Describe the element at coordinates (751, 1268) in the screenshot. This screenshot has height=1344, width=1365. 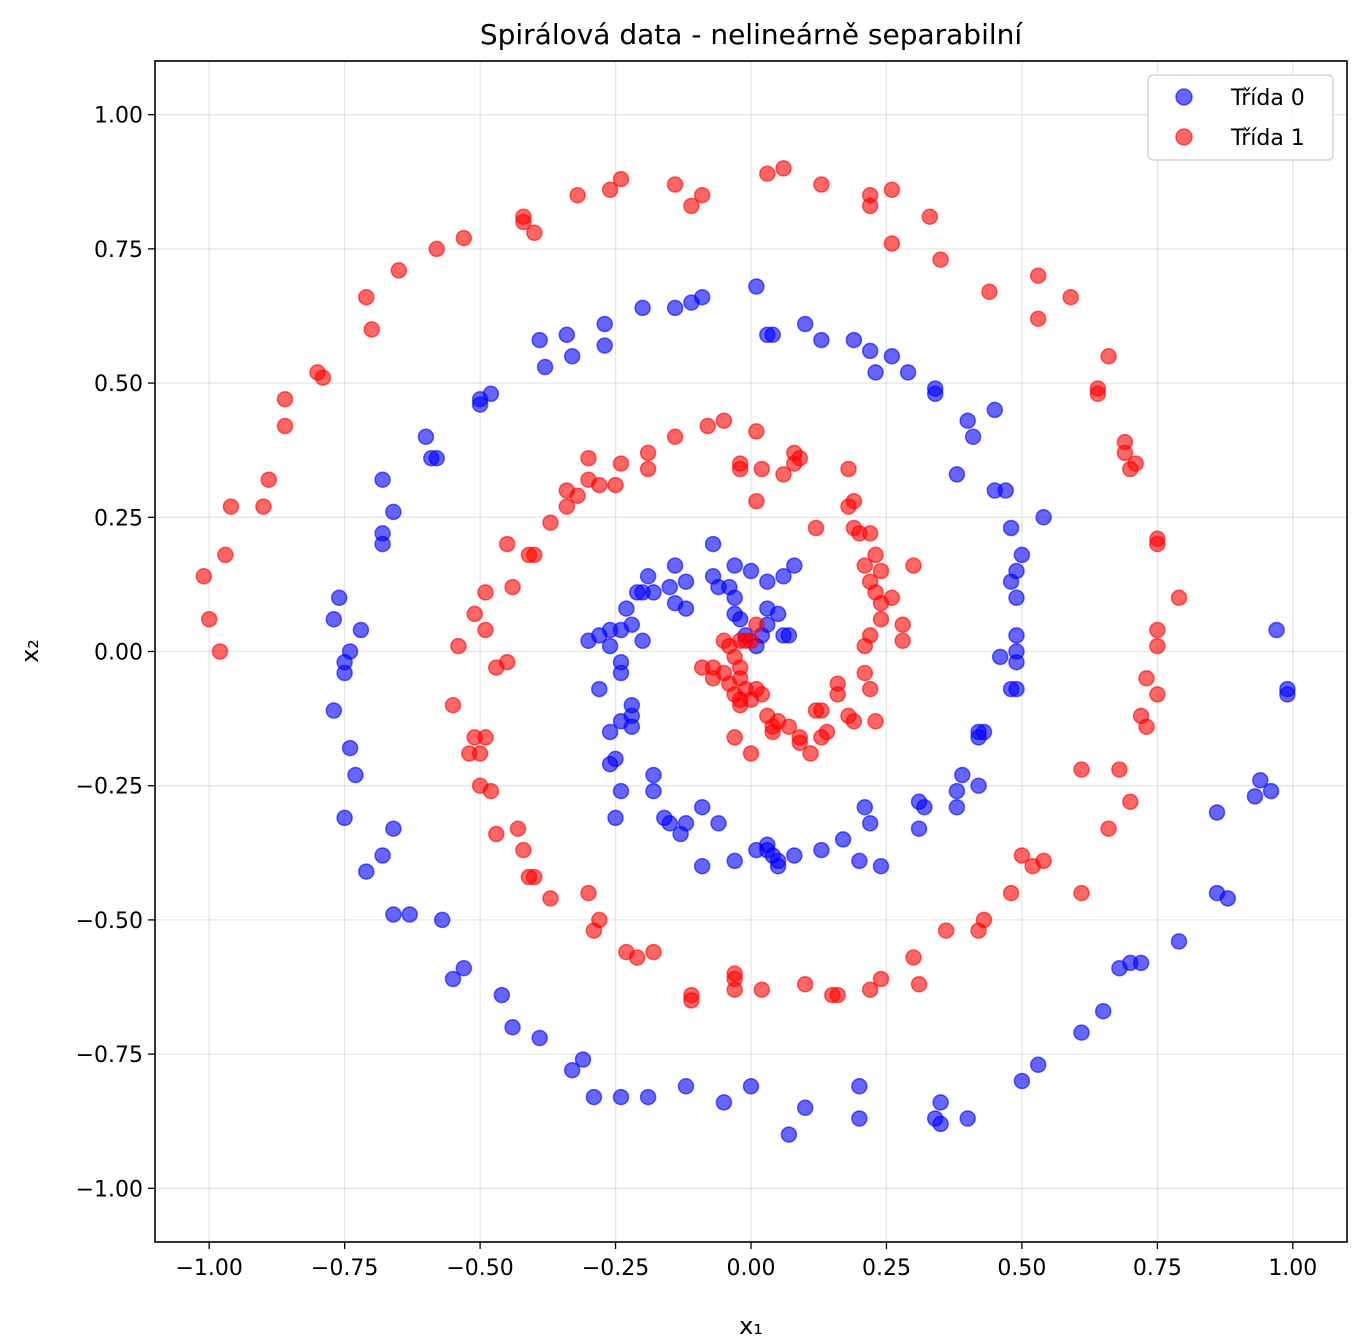
I see `x-tick-label: 0.00` at that location.